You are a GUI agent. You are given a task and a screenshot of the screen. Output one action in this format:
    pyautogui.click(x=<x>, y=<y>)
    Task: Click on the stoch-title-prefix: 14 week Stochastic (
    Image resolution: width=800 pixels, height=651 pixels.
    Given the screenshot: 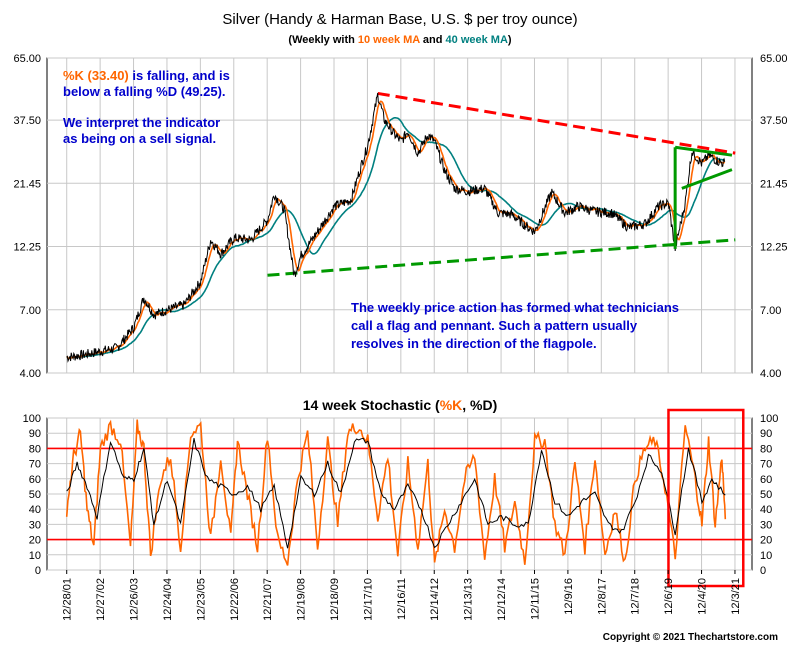 What is the action you would take?
    pyautogui.click(x=371, y=405)
    